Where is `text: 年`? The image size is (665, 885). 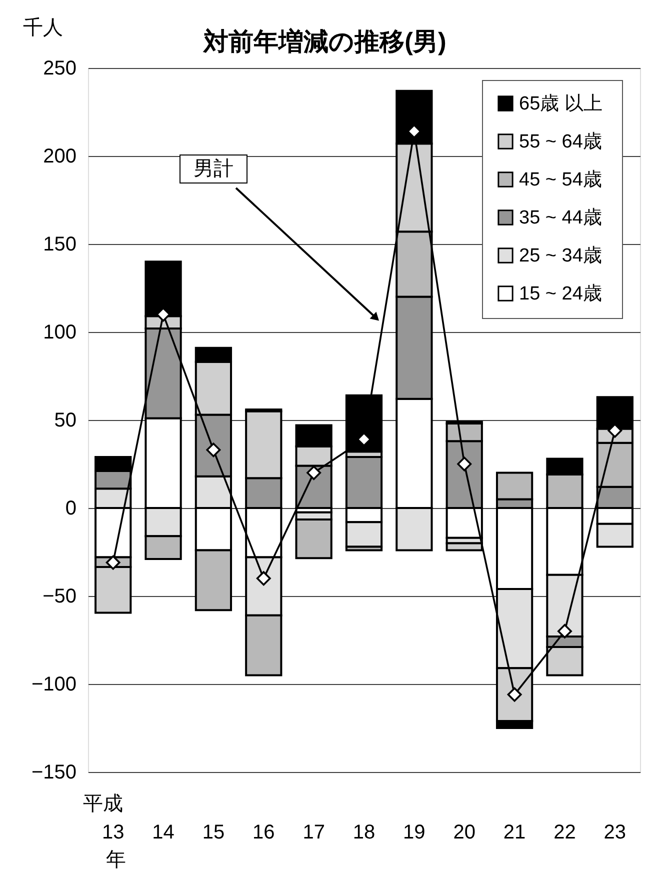 text: 年 is located at coordinates (116, 860).